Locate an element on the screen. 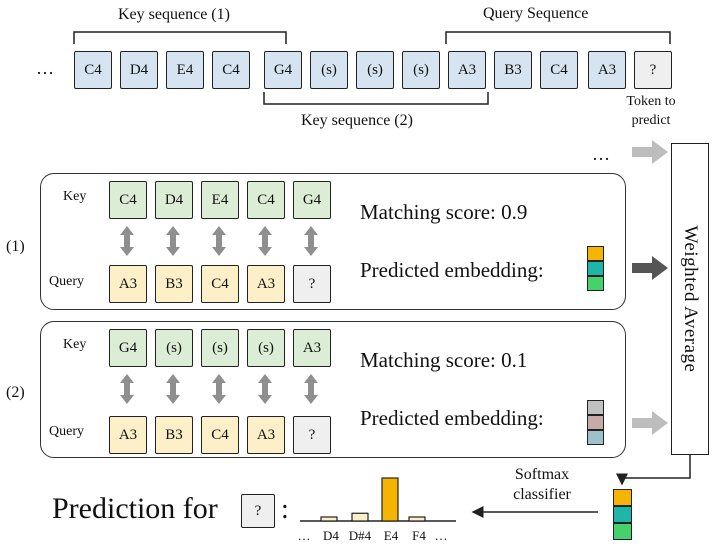  panel2-query-label: Query is located at coordinates (66, 431).